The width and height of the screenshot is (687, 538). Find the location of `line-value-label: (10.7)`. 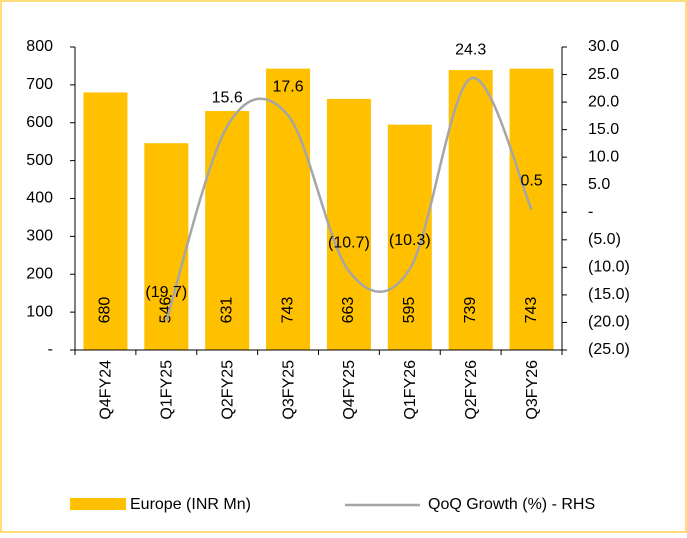

line-value-label: (10.7) is located at coordinates (349, 242).